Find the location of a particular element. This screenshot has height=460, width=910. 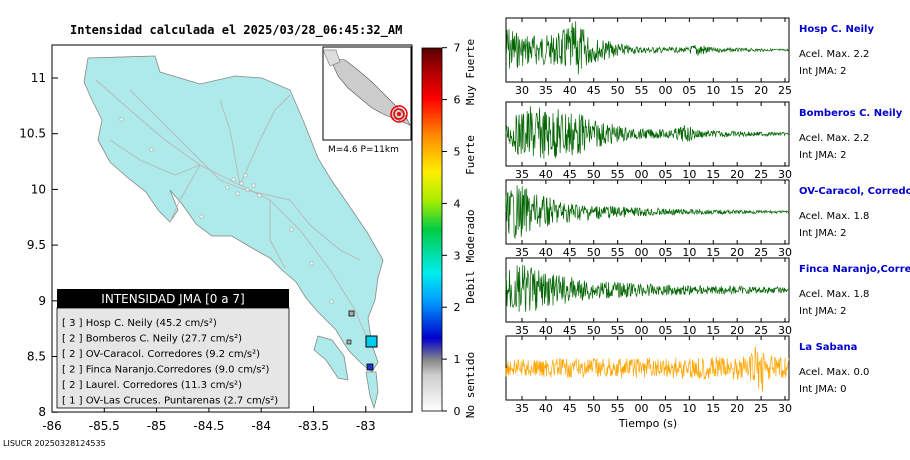

lat-tick-label: 9.5 is located at coordinates (36, 245).